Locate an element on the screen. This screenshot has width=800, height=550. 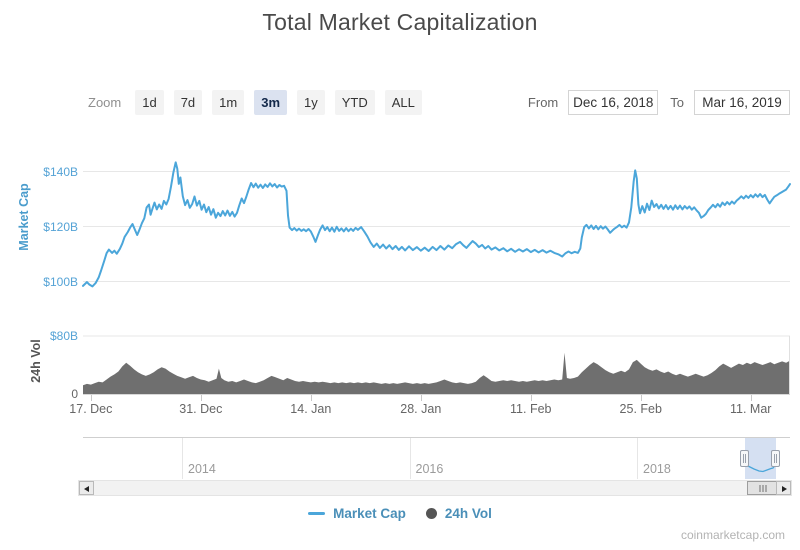
from-label: From is located at coordinates (543, 102).